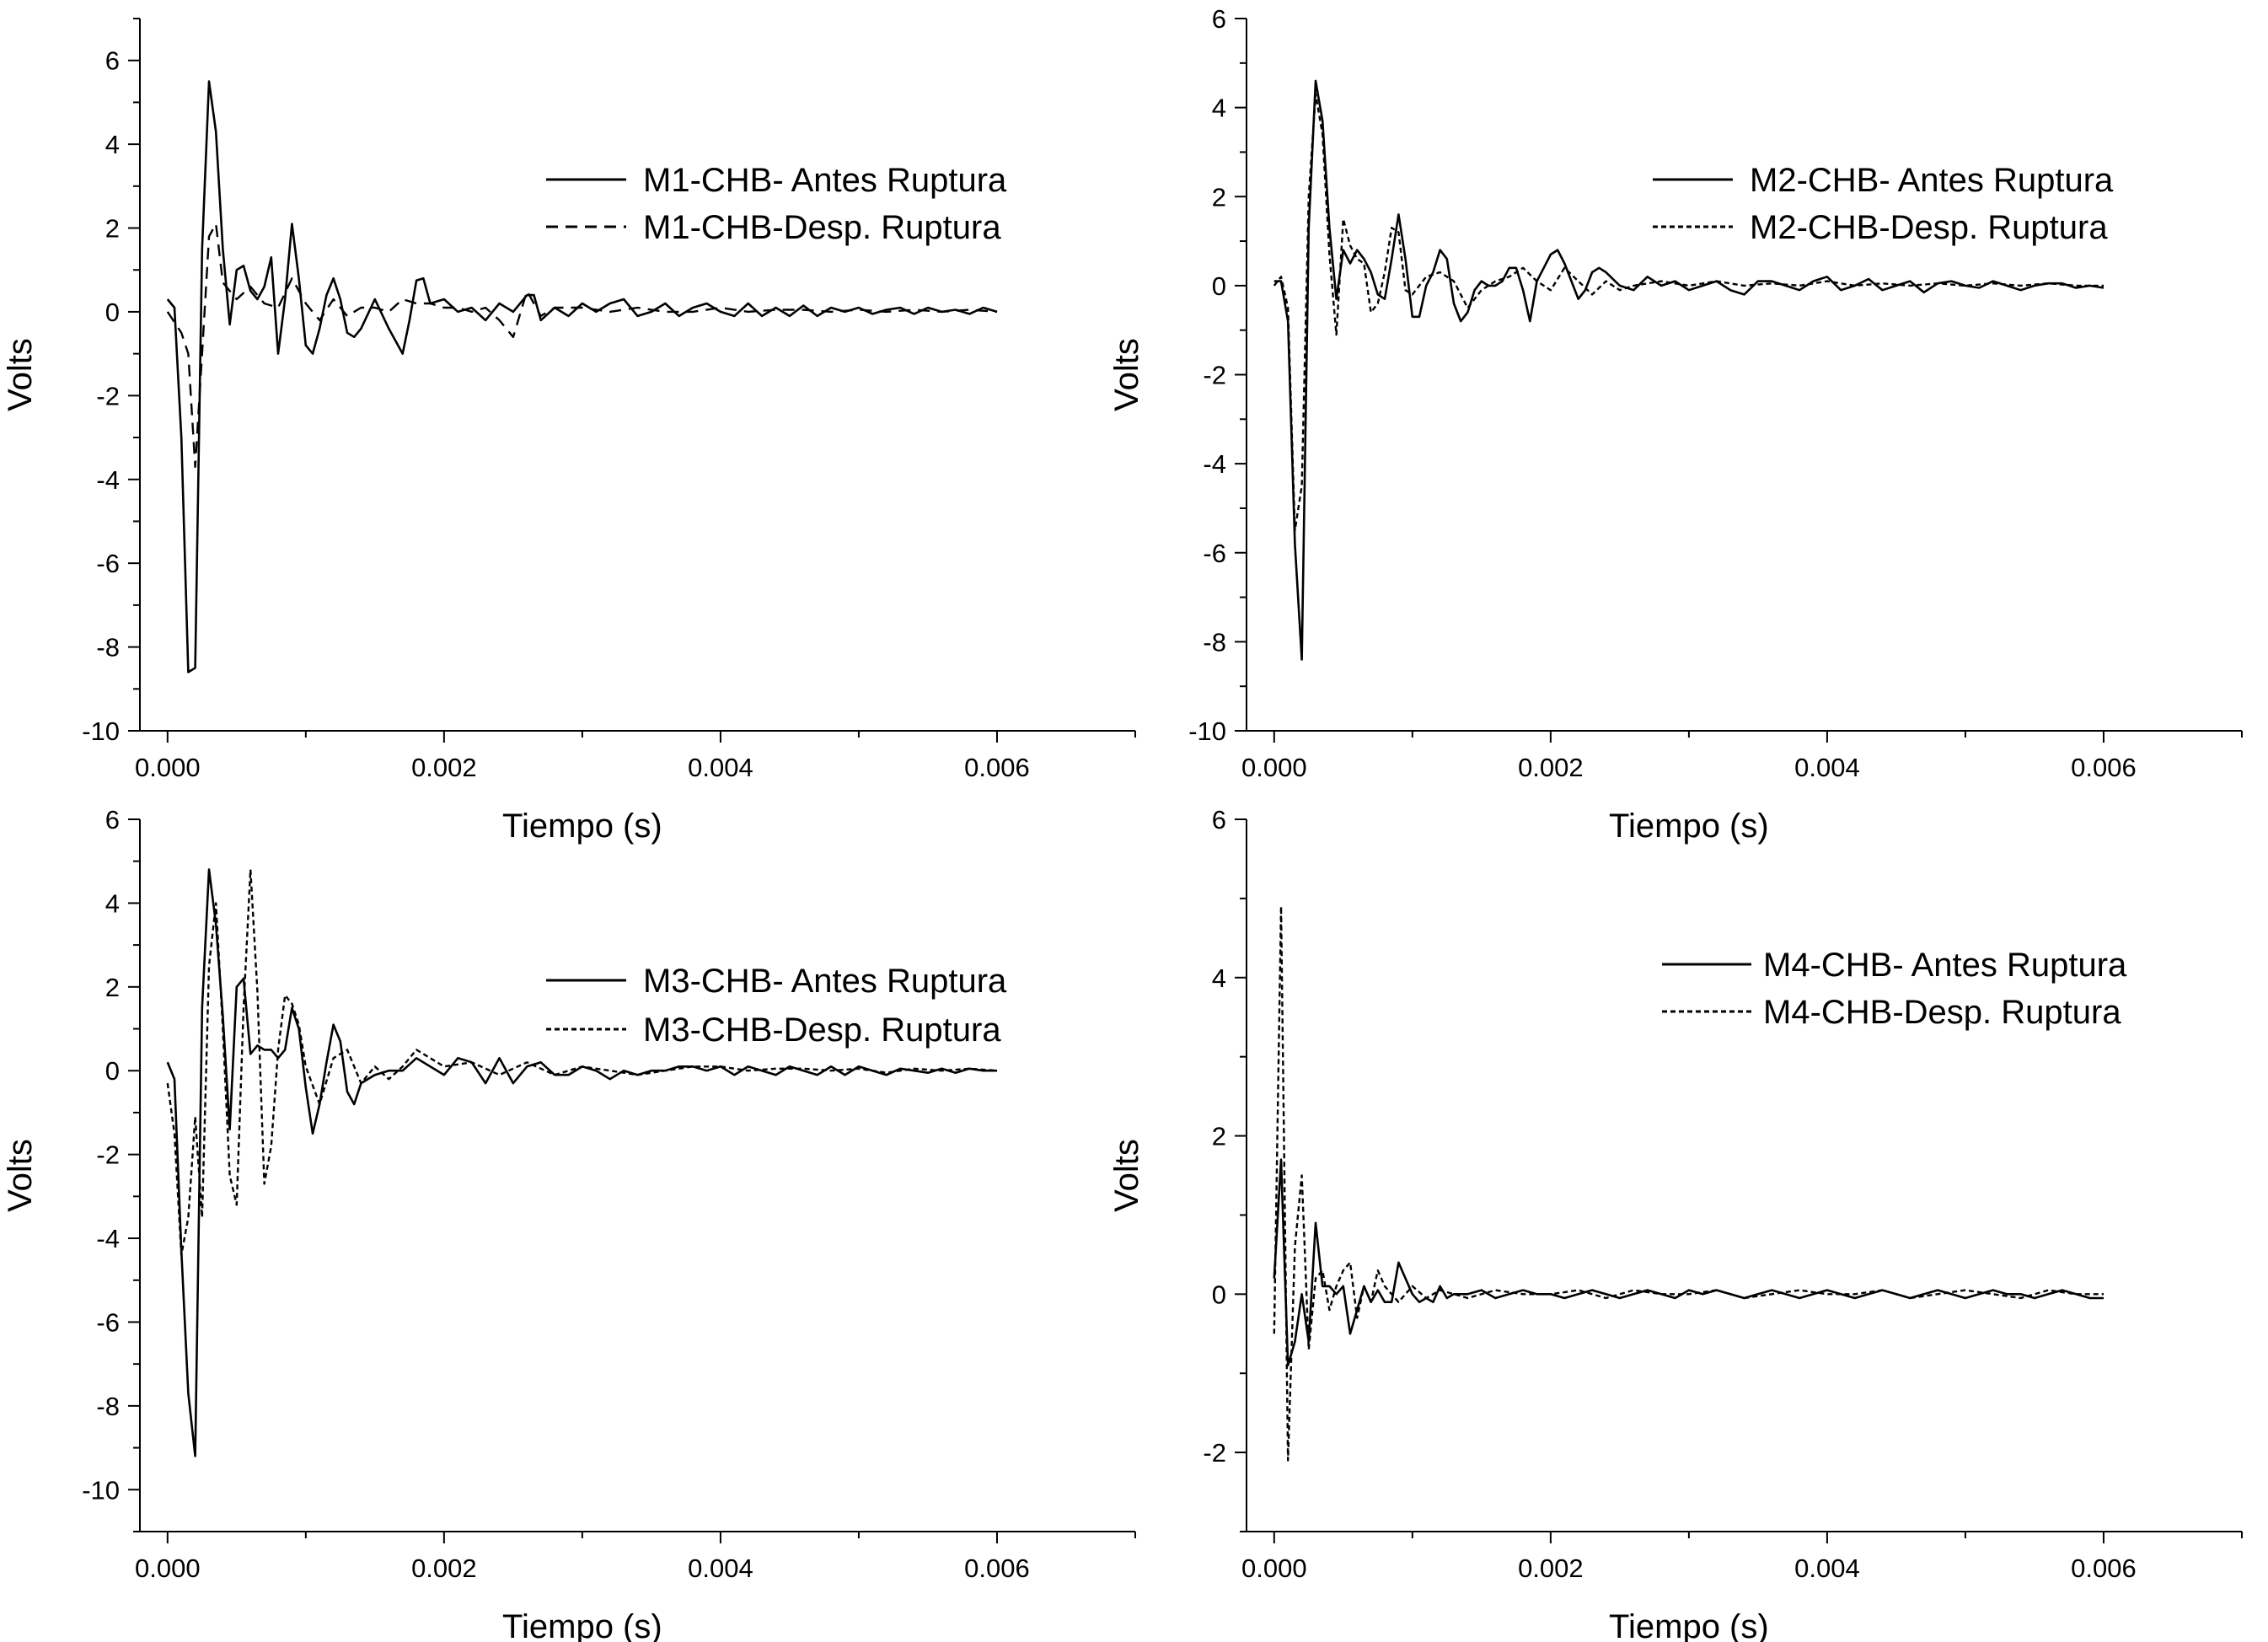 The height and width of the screenshot is (1642, 2268). Describe the element at coordinates (825, 180) in the screenshot. I see `legend-label: M1-CHB- Antes Ruptura` at that location.